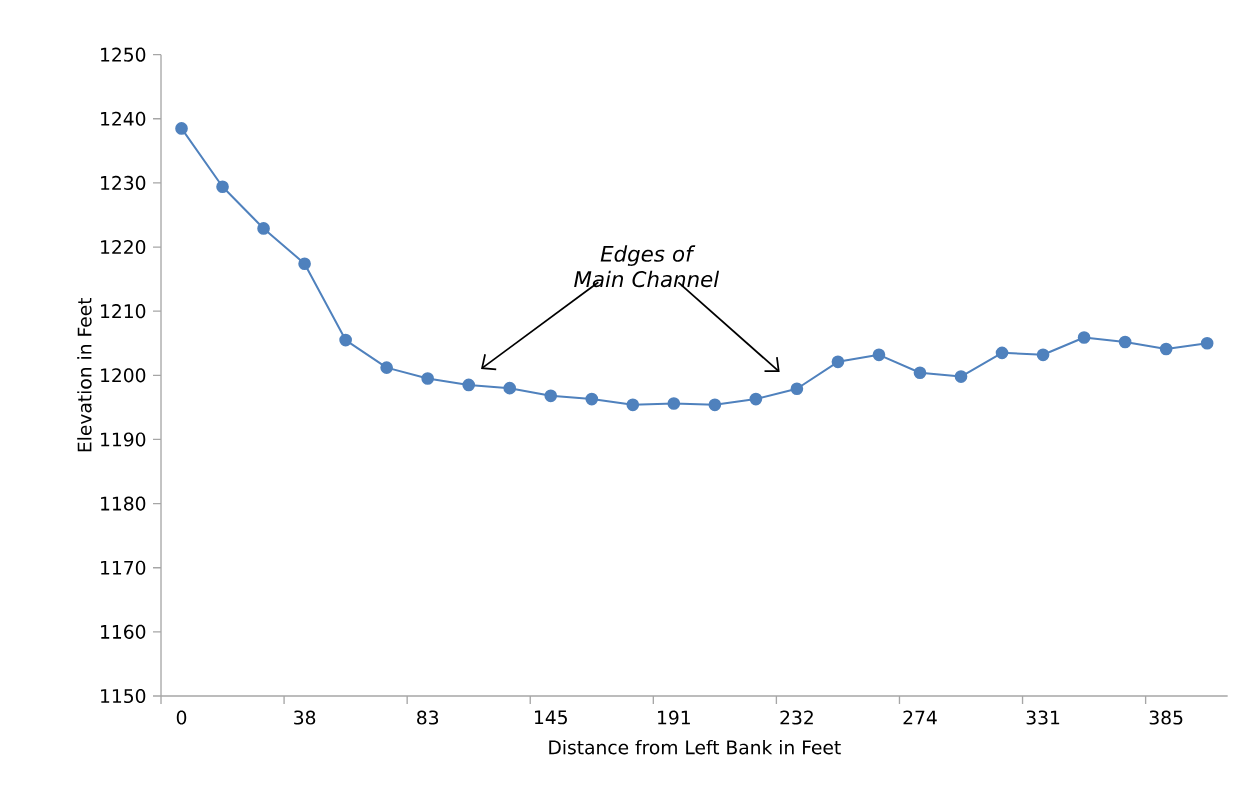  What do you see at coordinates (695, 747) in the screenshot?
I see `x-axis-title: Distance from Left Bank in Feet` at bounding box center [695, 747].